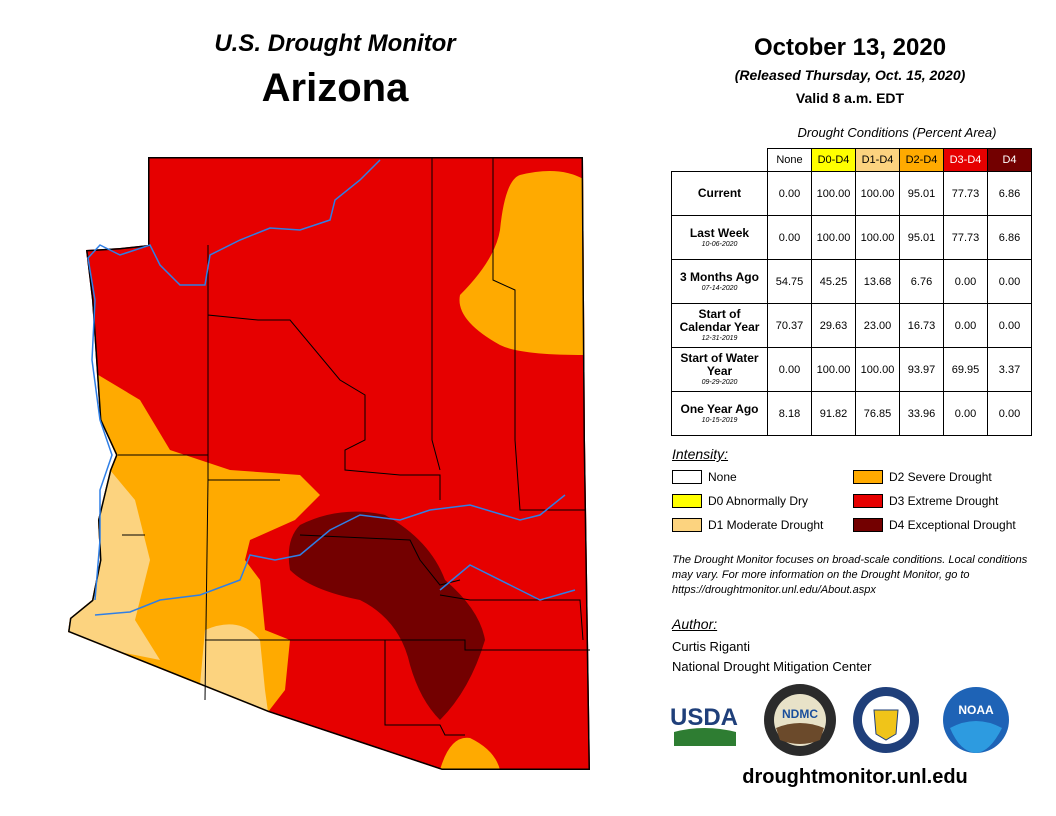 This screenshot has width=1056, height=816. I want to click on row-label: Current, so click(719, 193).